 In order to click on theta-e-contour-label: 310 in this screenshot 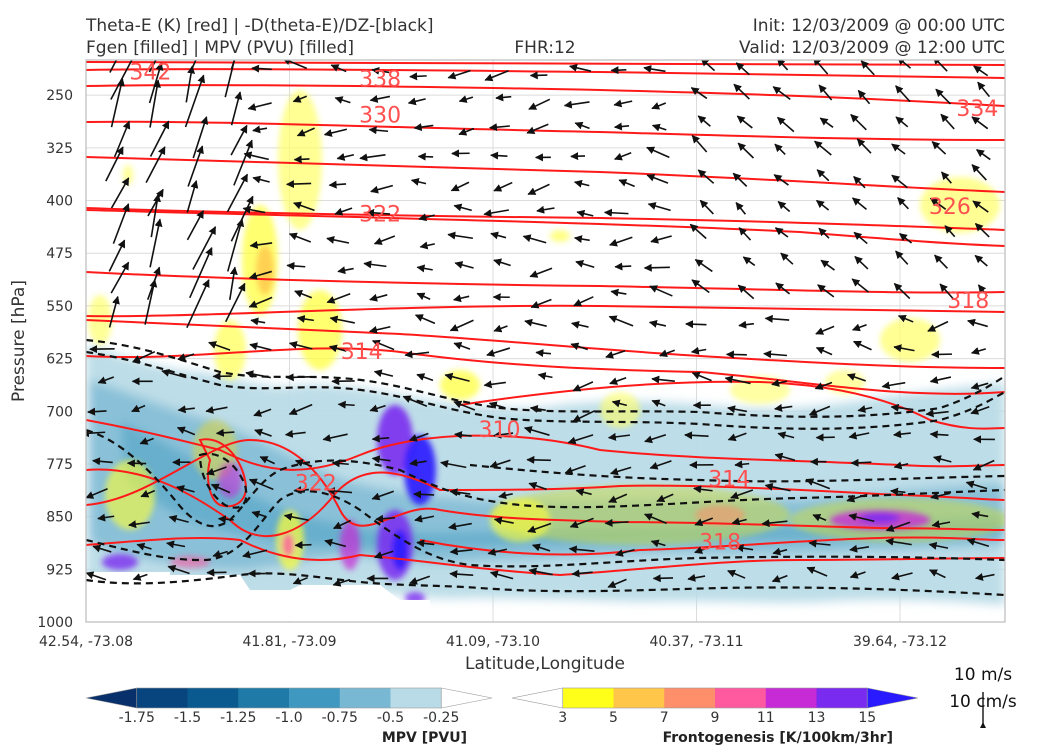, I will do `click(500, 430)`.